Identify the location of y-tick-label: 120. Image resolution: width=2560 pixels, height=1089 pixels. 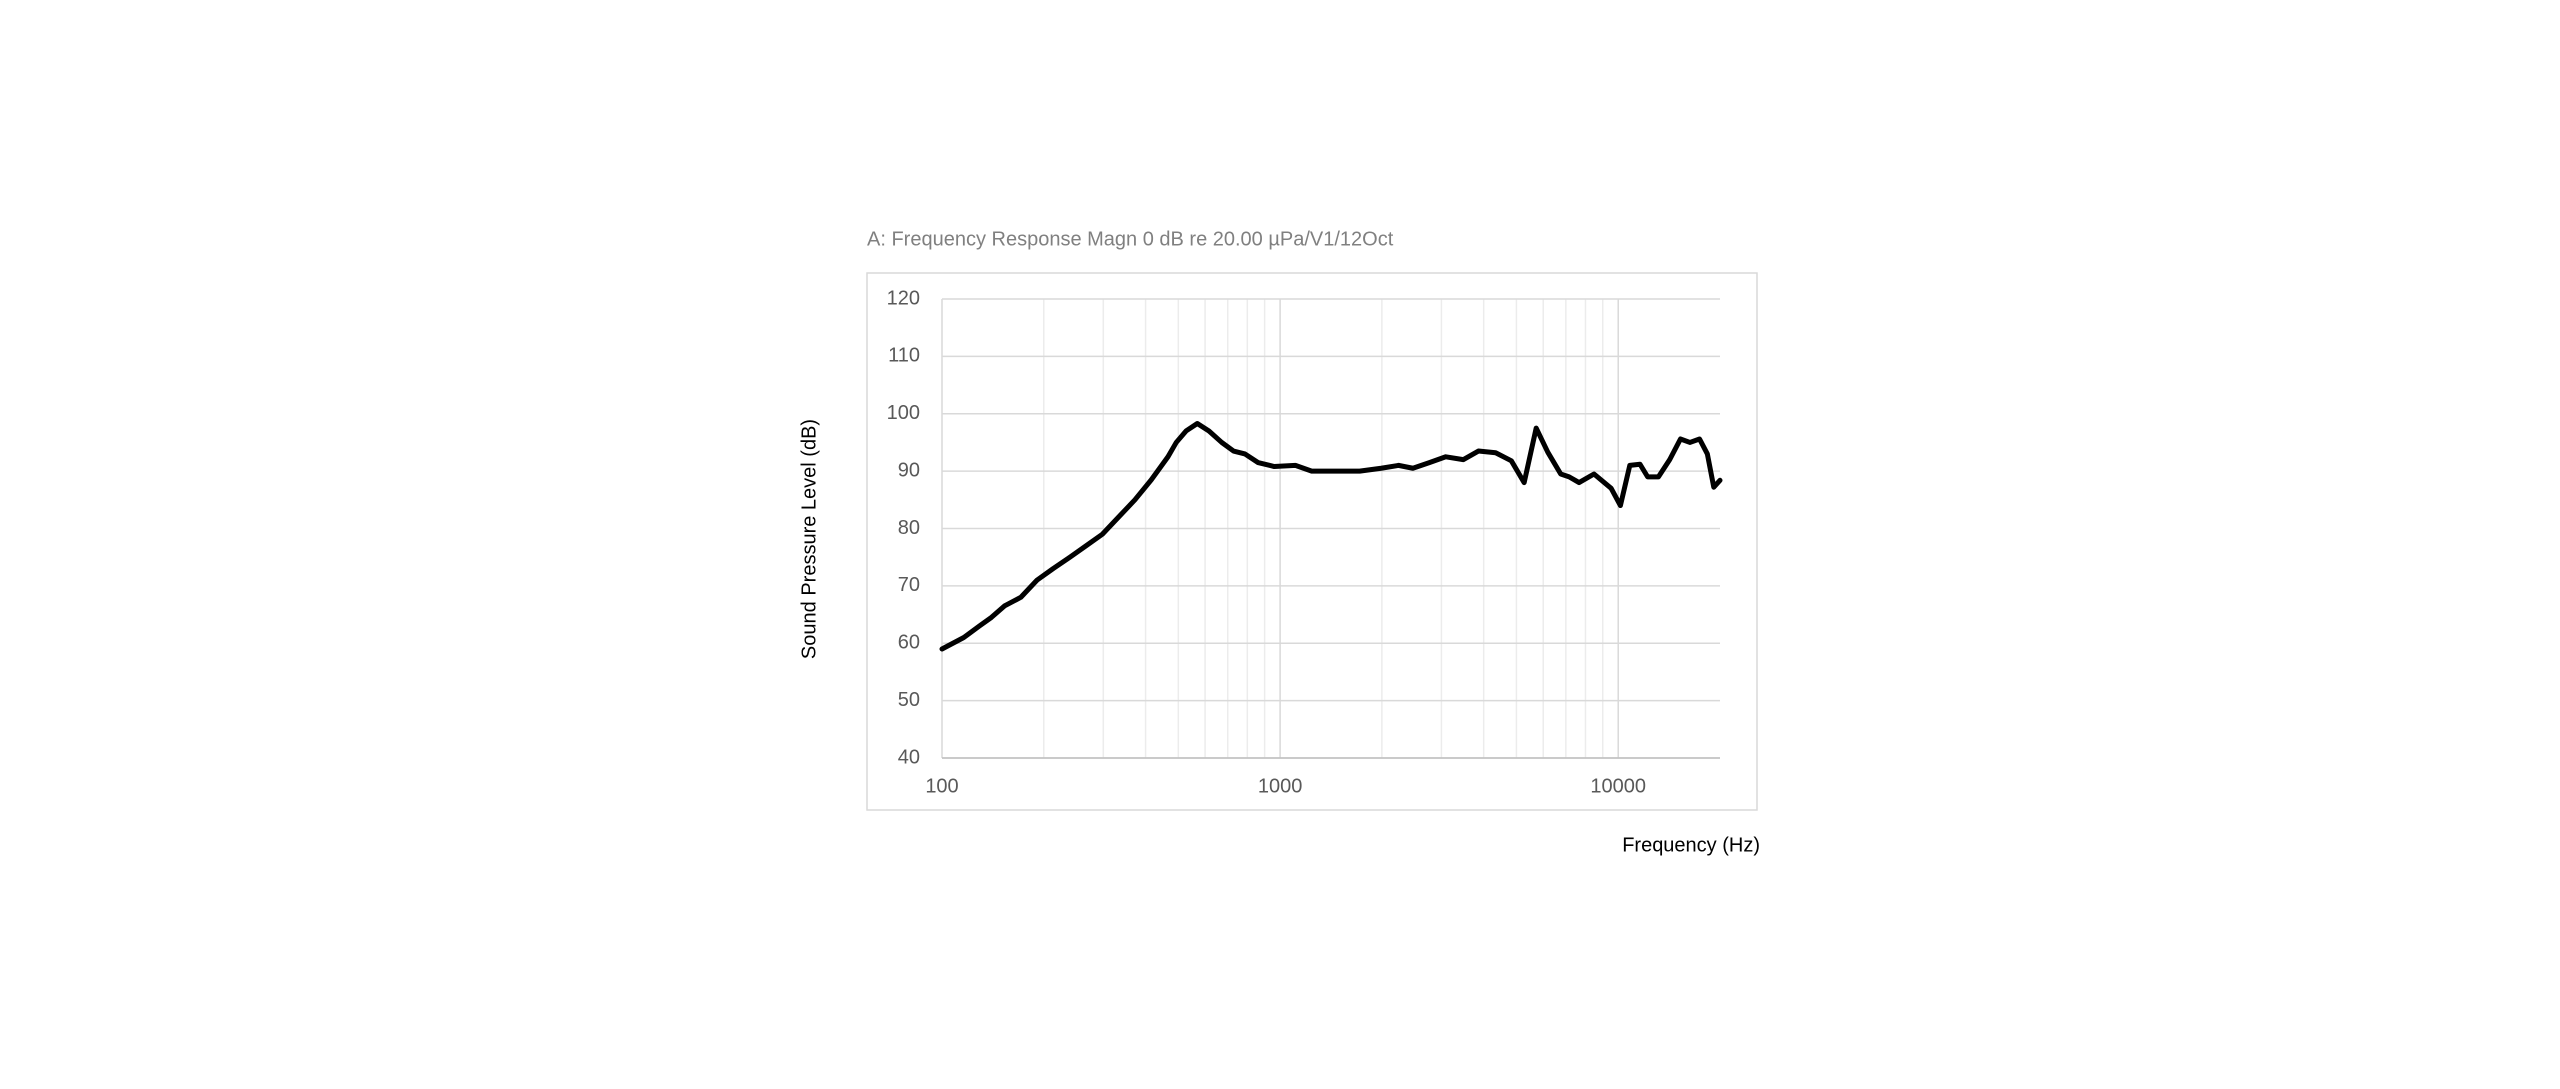
(903, 298).